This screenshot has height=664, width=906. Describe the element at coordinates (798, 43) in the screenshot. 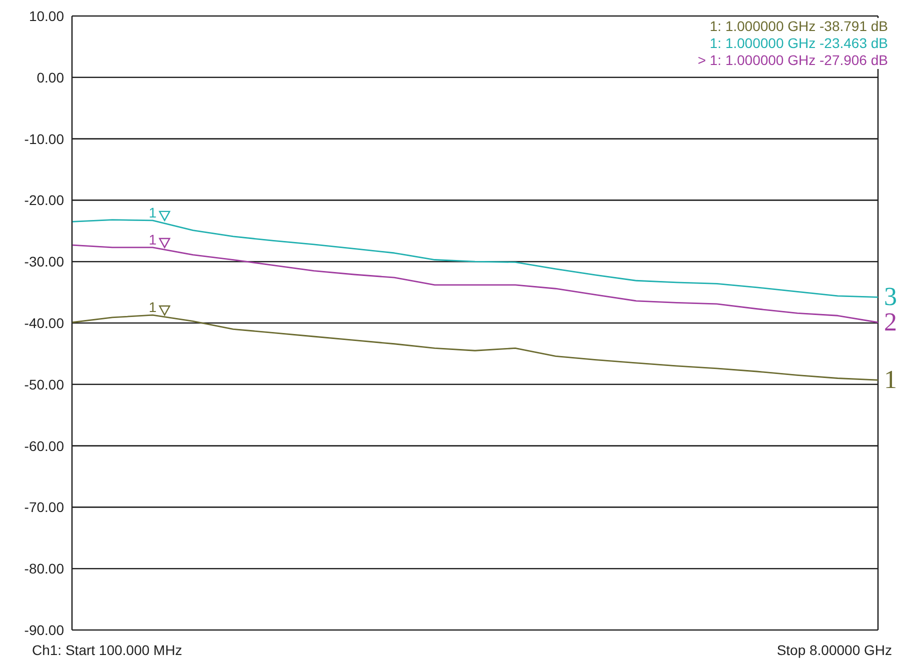

I see `annotation: 1: 1.000000 GHz -23.463 dB` at that location.